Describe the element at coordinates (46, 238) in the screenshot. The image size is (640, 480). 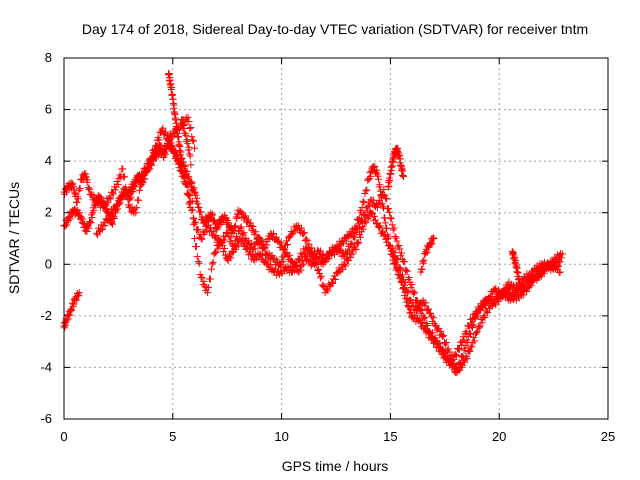
I see `y-tick-labels: -6 -4 -2 0 2 4 6 8` at that location.